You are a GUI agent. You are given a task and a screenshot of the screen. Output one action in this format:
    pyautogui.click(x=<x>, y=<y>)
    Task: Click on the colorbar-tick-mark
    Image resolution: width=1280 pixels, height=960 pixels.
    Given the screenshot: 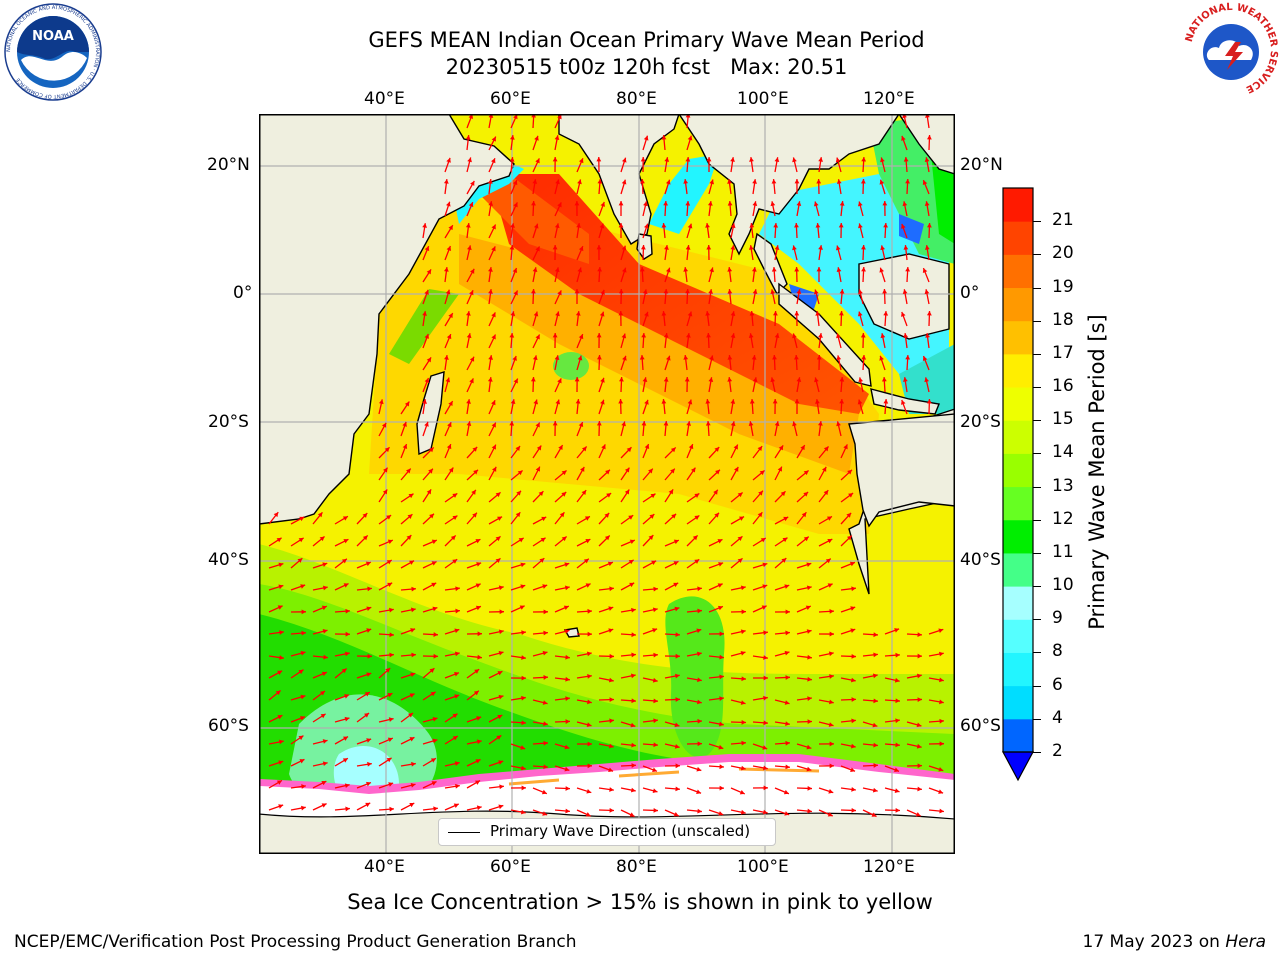 What is the action you would take?
    pyautogui.click(x=1037, y=553)
    